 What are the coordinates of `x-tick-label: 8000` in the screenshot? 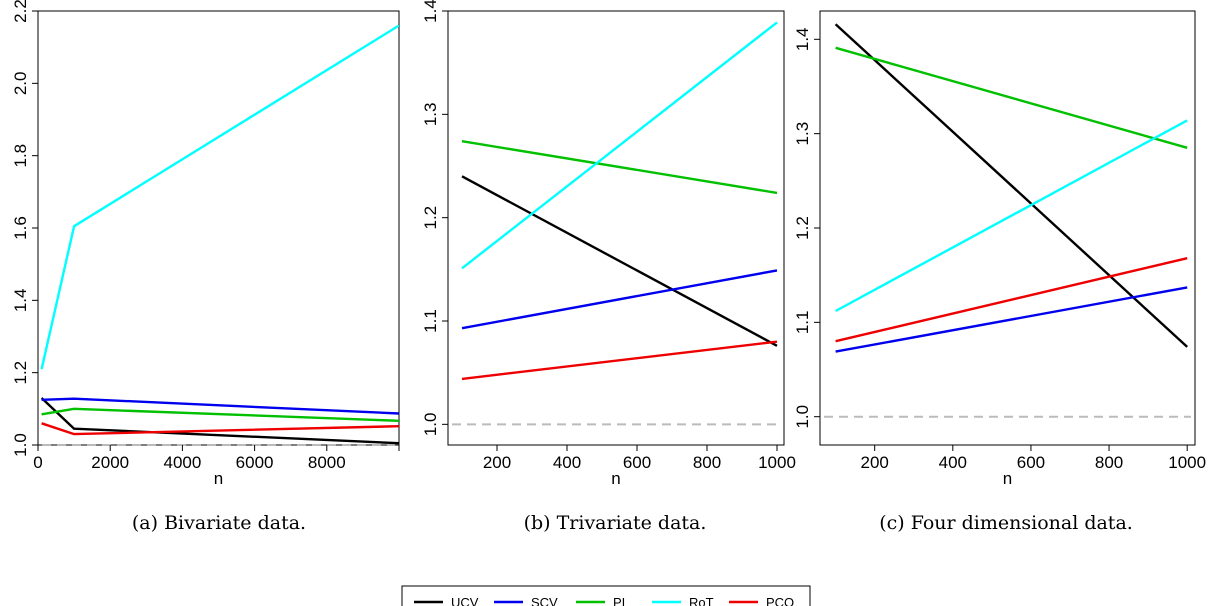 It's located at (327, 462).